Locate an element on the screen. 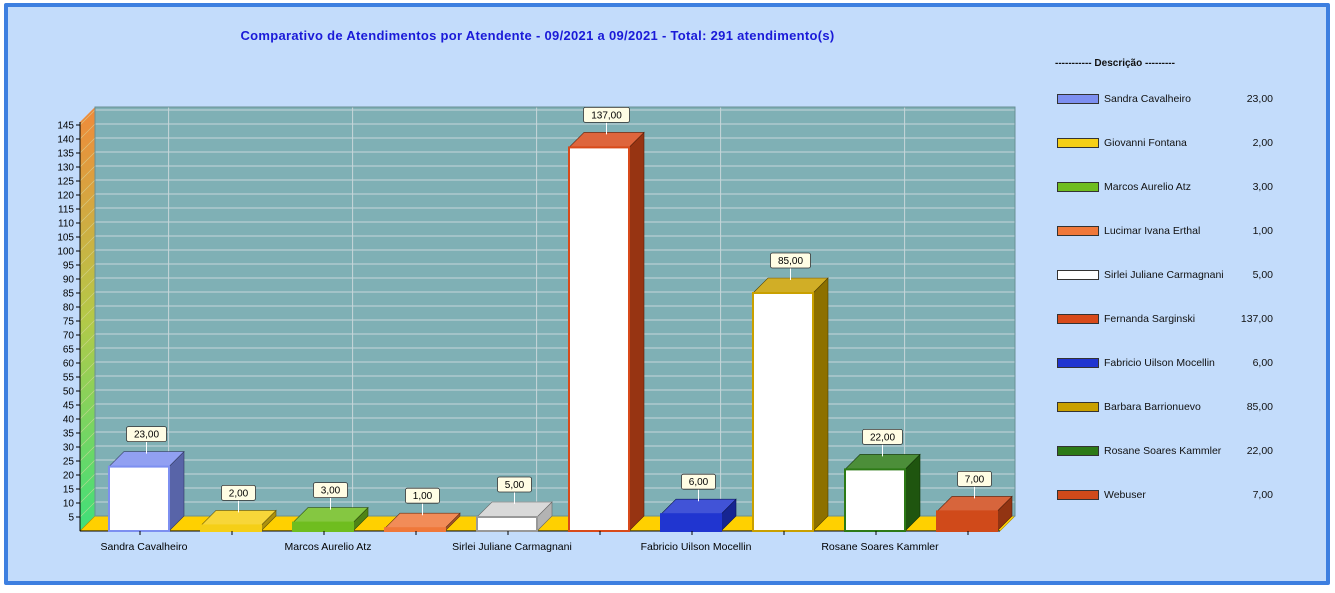  y-tick-label: 40 is located at coordinates (69, 420).